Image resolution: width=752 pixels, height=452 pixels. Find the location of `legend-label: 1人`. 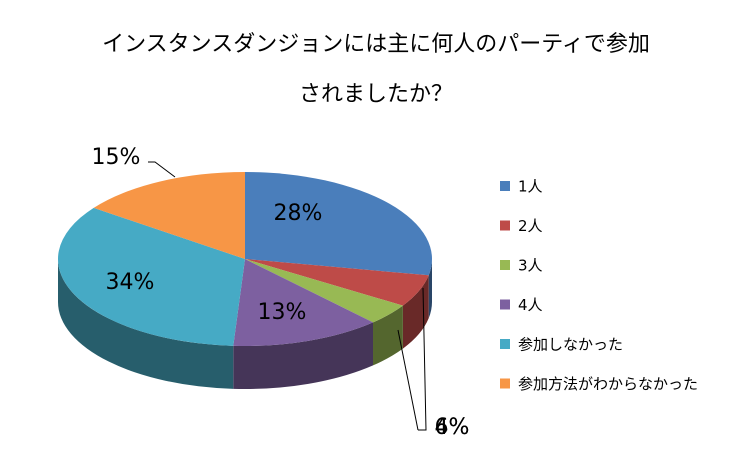

legend-label: 1人 is located at coordinates (530, 187).